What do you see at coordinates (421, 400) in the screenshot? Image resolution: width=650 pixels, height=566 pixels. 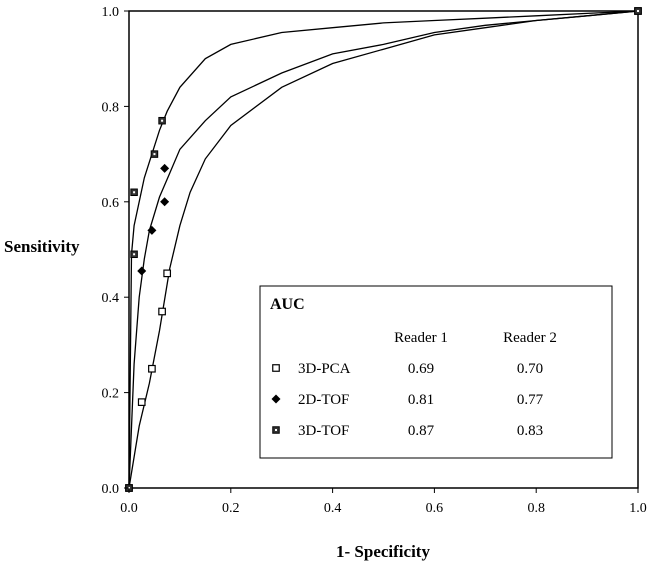 I see `legend-auc-reader1: 0.81` at bounding box center [421, 400].